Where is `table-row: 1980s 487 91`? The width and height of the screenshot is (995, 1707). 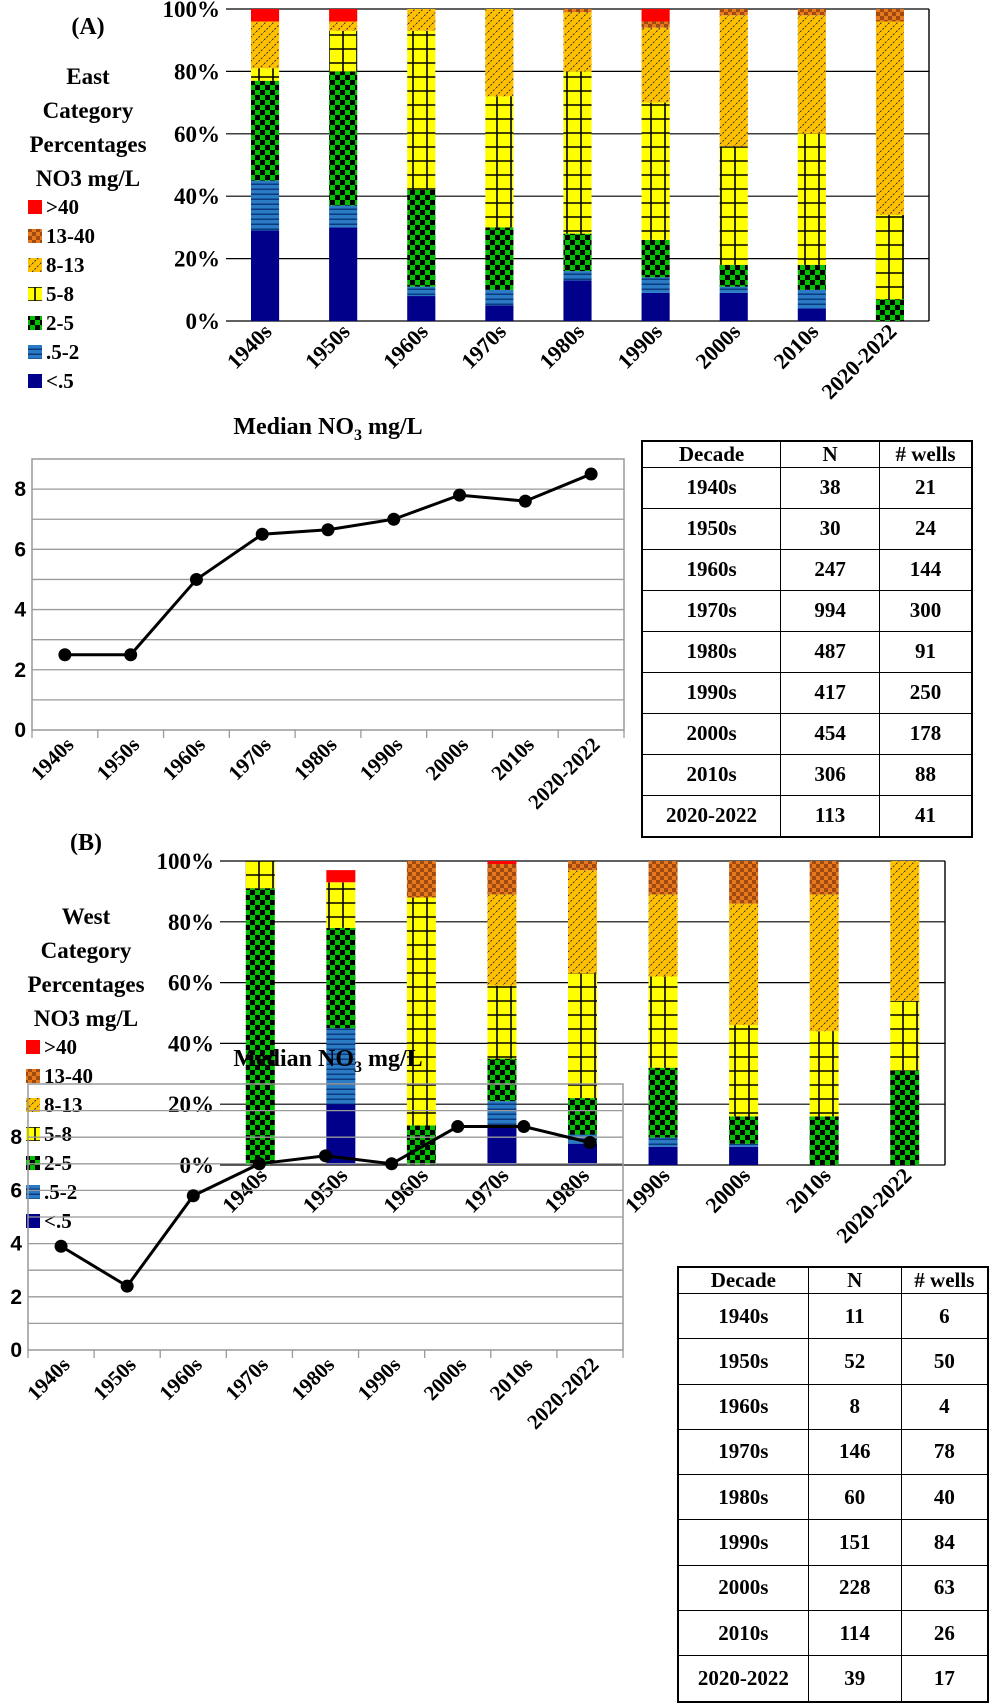 table-row: 1980s 487 91 is located at coordinates (807, 651).